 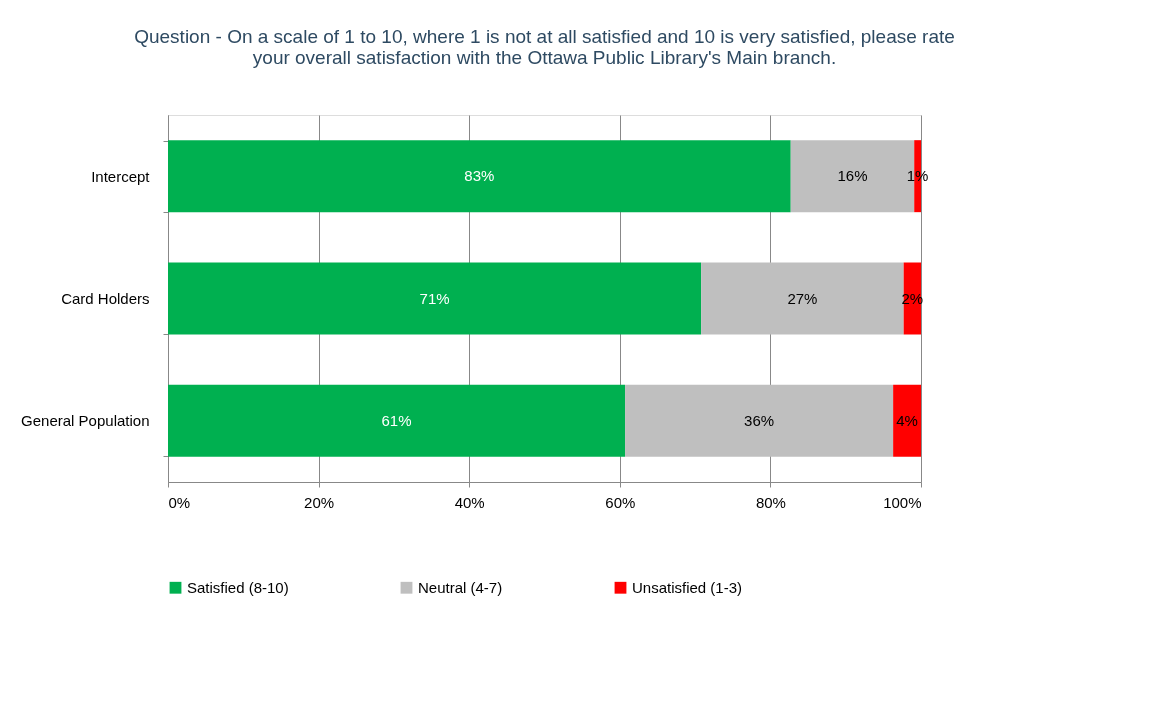 I want to click on chart-title: Question - On a scale of 1 to 10, where 1 is not at all satisfied and 10 is very satisfied, please rate your overall satisfaction with the Ottawa Public Library's Main branch., so click(x=544, y=47).